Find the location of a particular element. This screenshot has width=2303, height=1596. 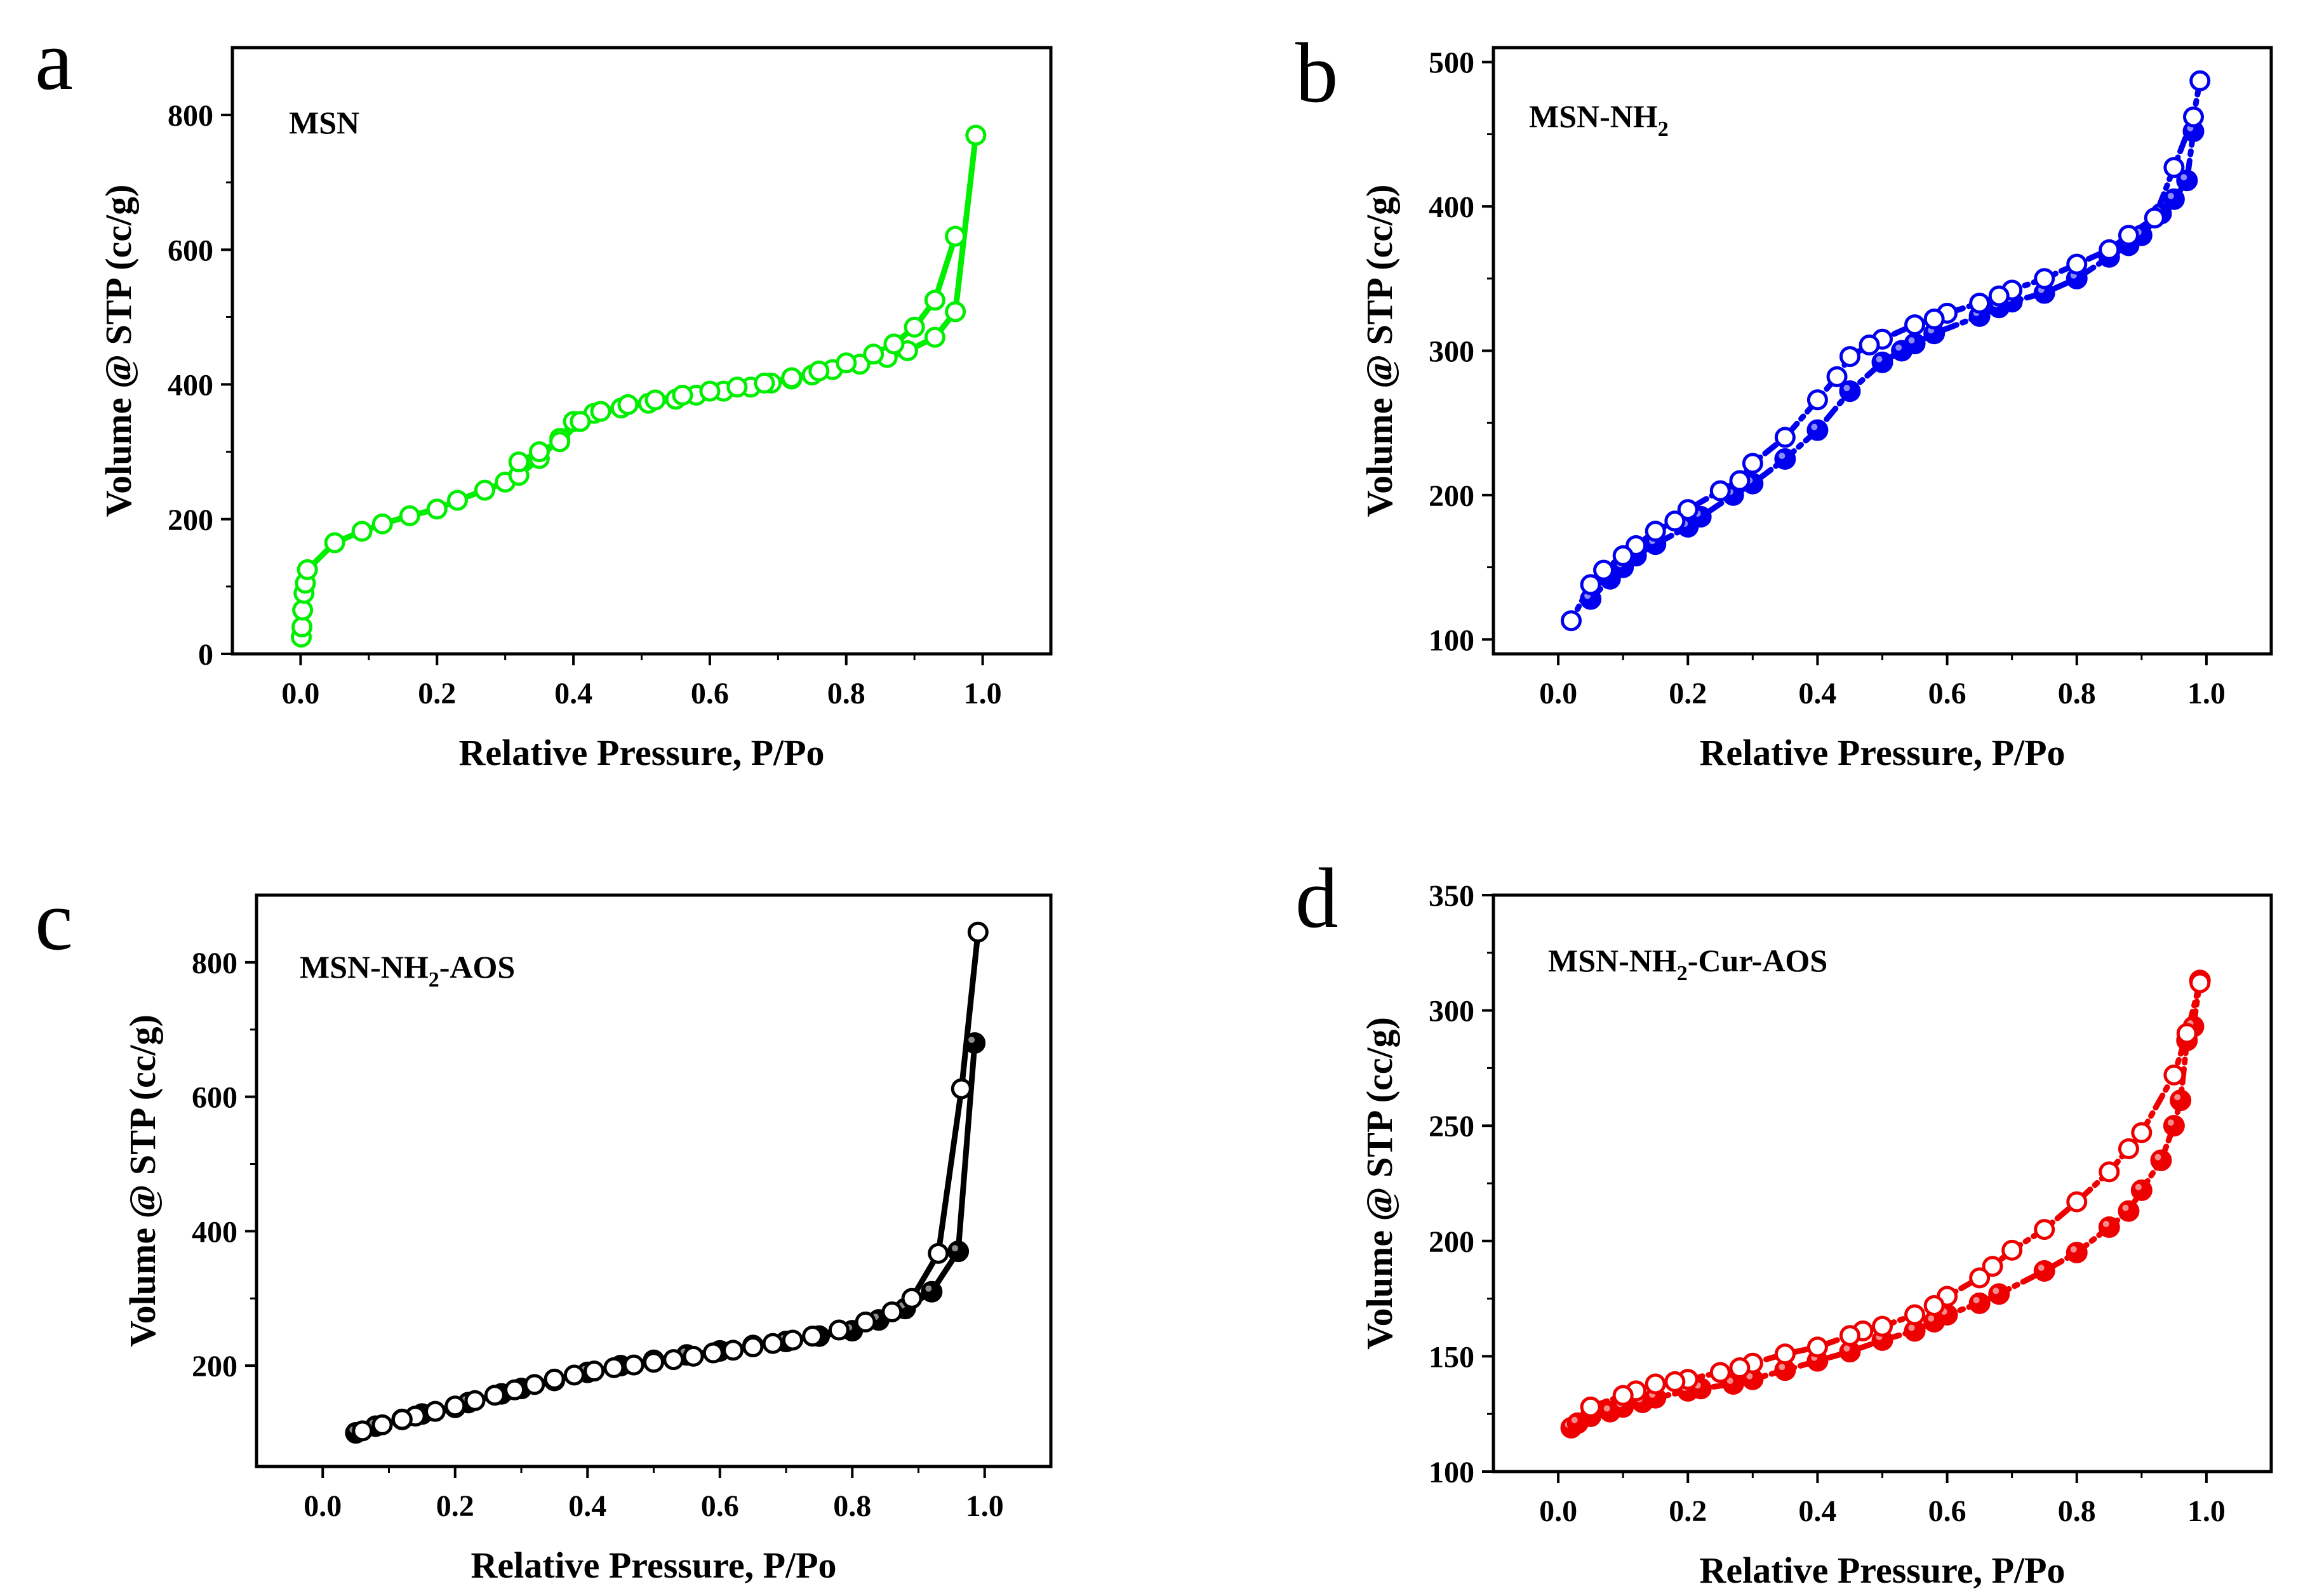

plot-area is located at coordinates (1885, 1204).